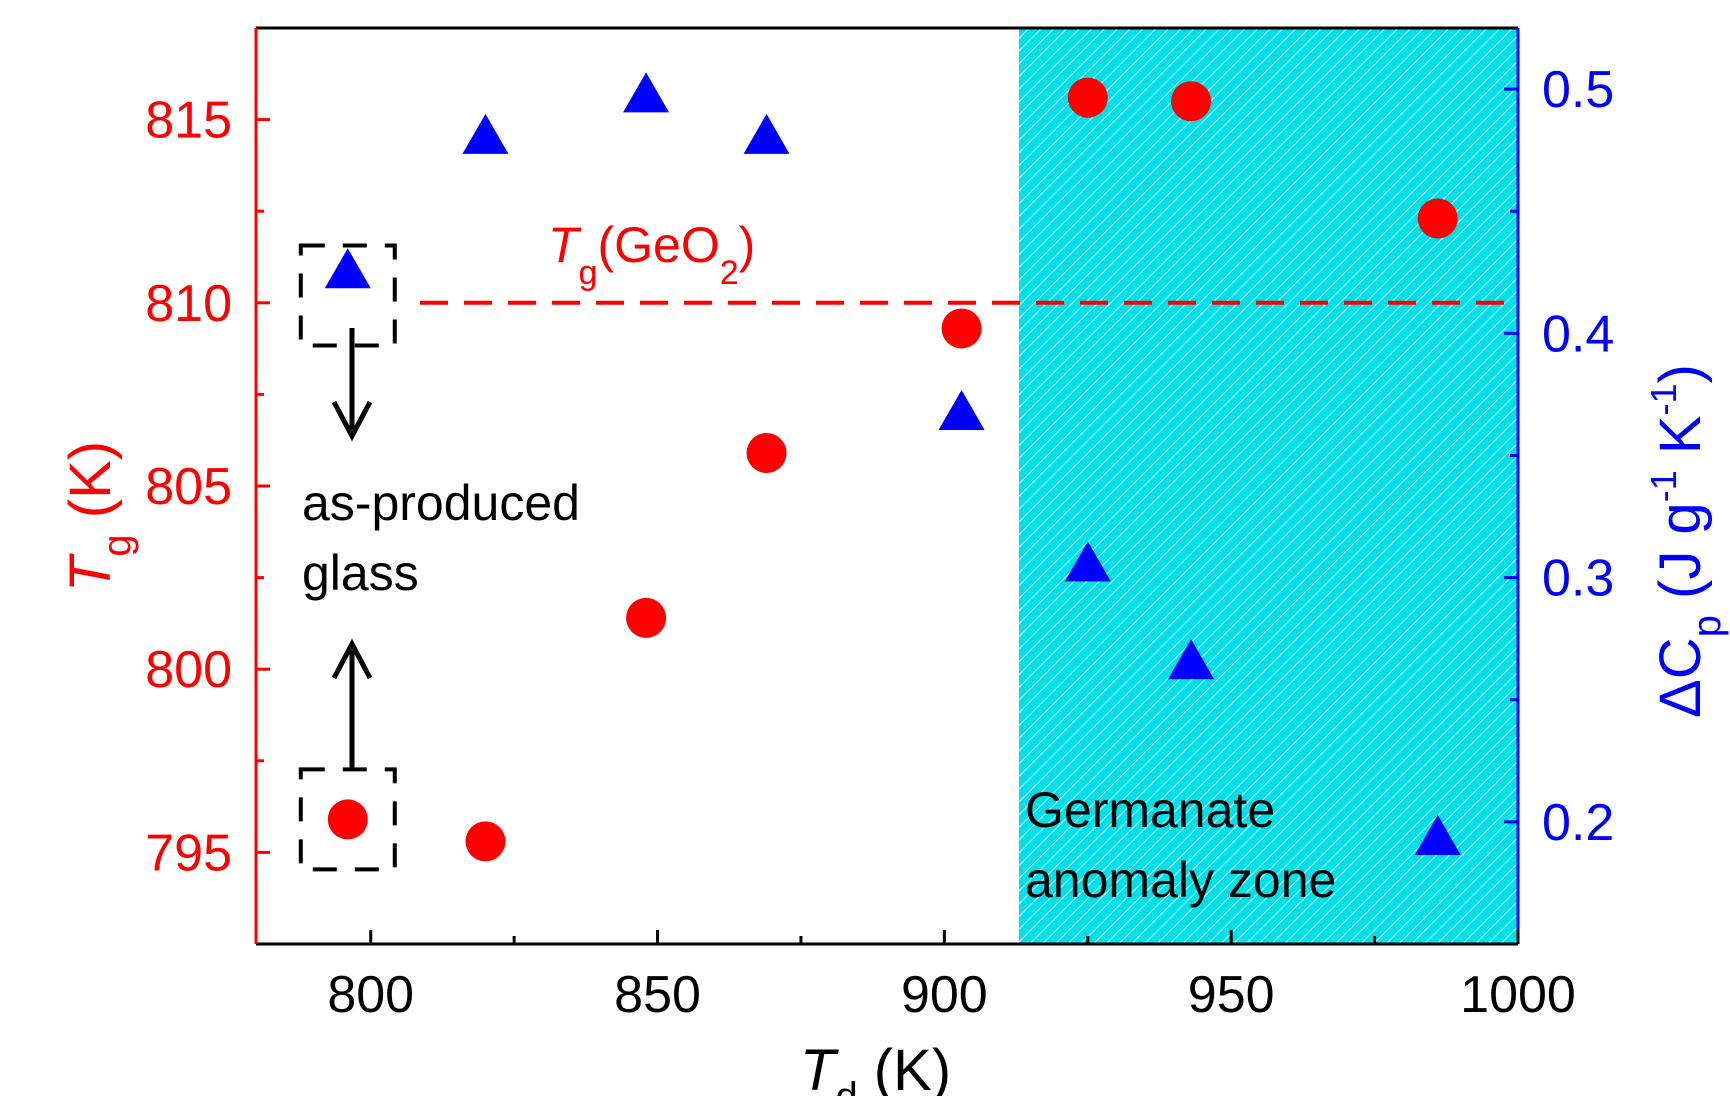  Describe the element at coordinates (1180, 880) in the screenshot. I see `region-label-line2: anomaly zone` at that location.